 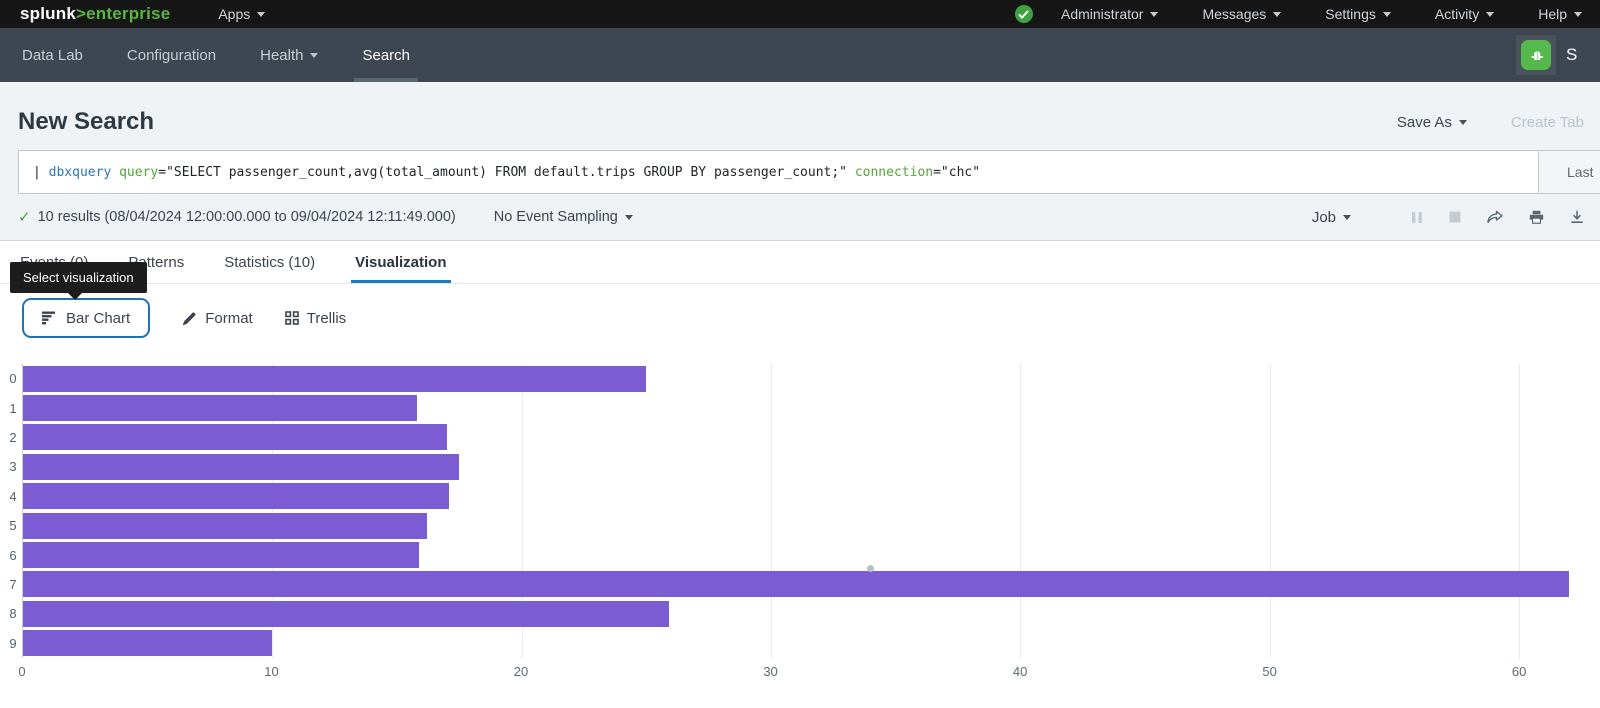 I want to click on check-icon, so click(x=1024, y=14).